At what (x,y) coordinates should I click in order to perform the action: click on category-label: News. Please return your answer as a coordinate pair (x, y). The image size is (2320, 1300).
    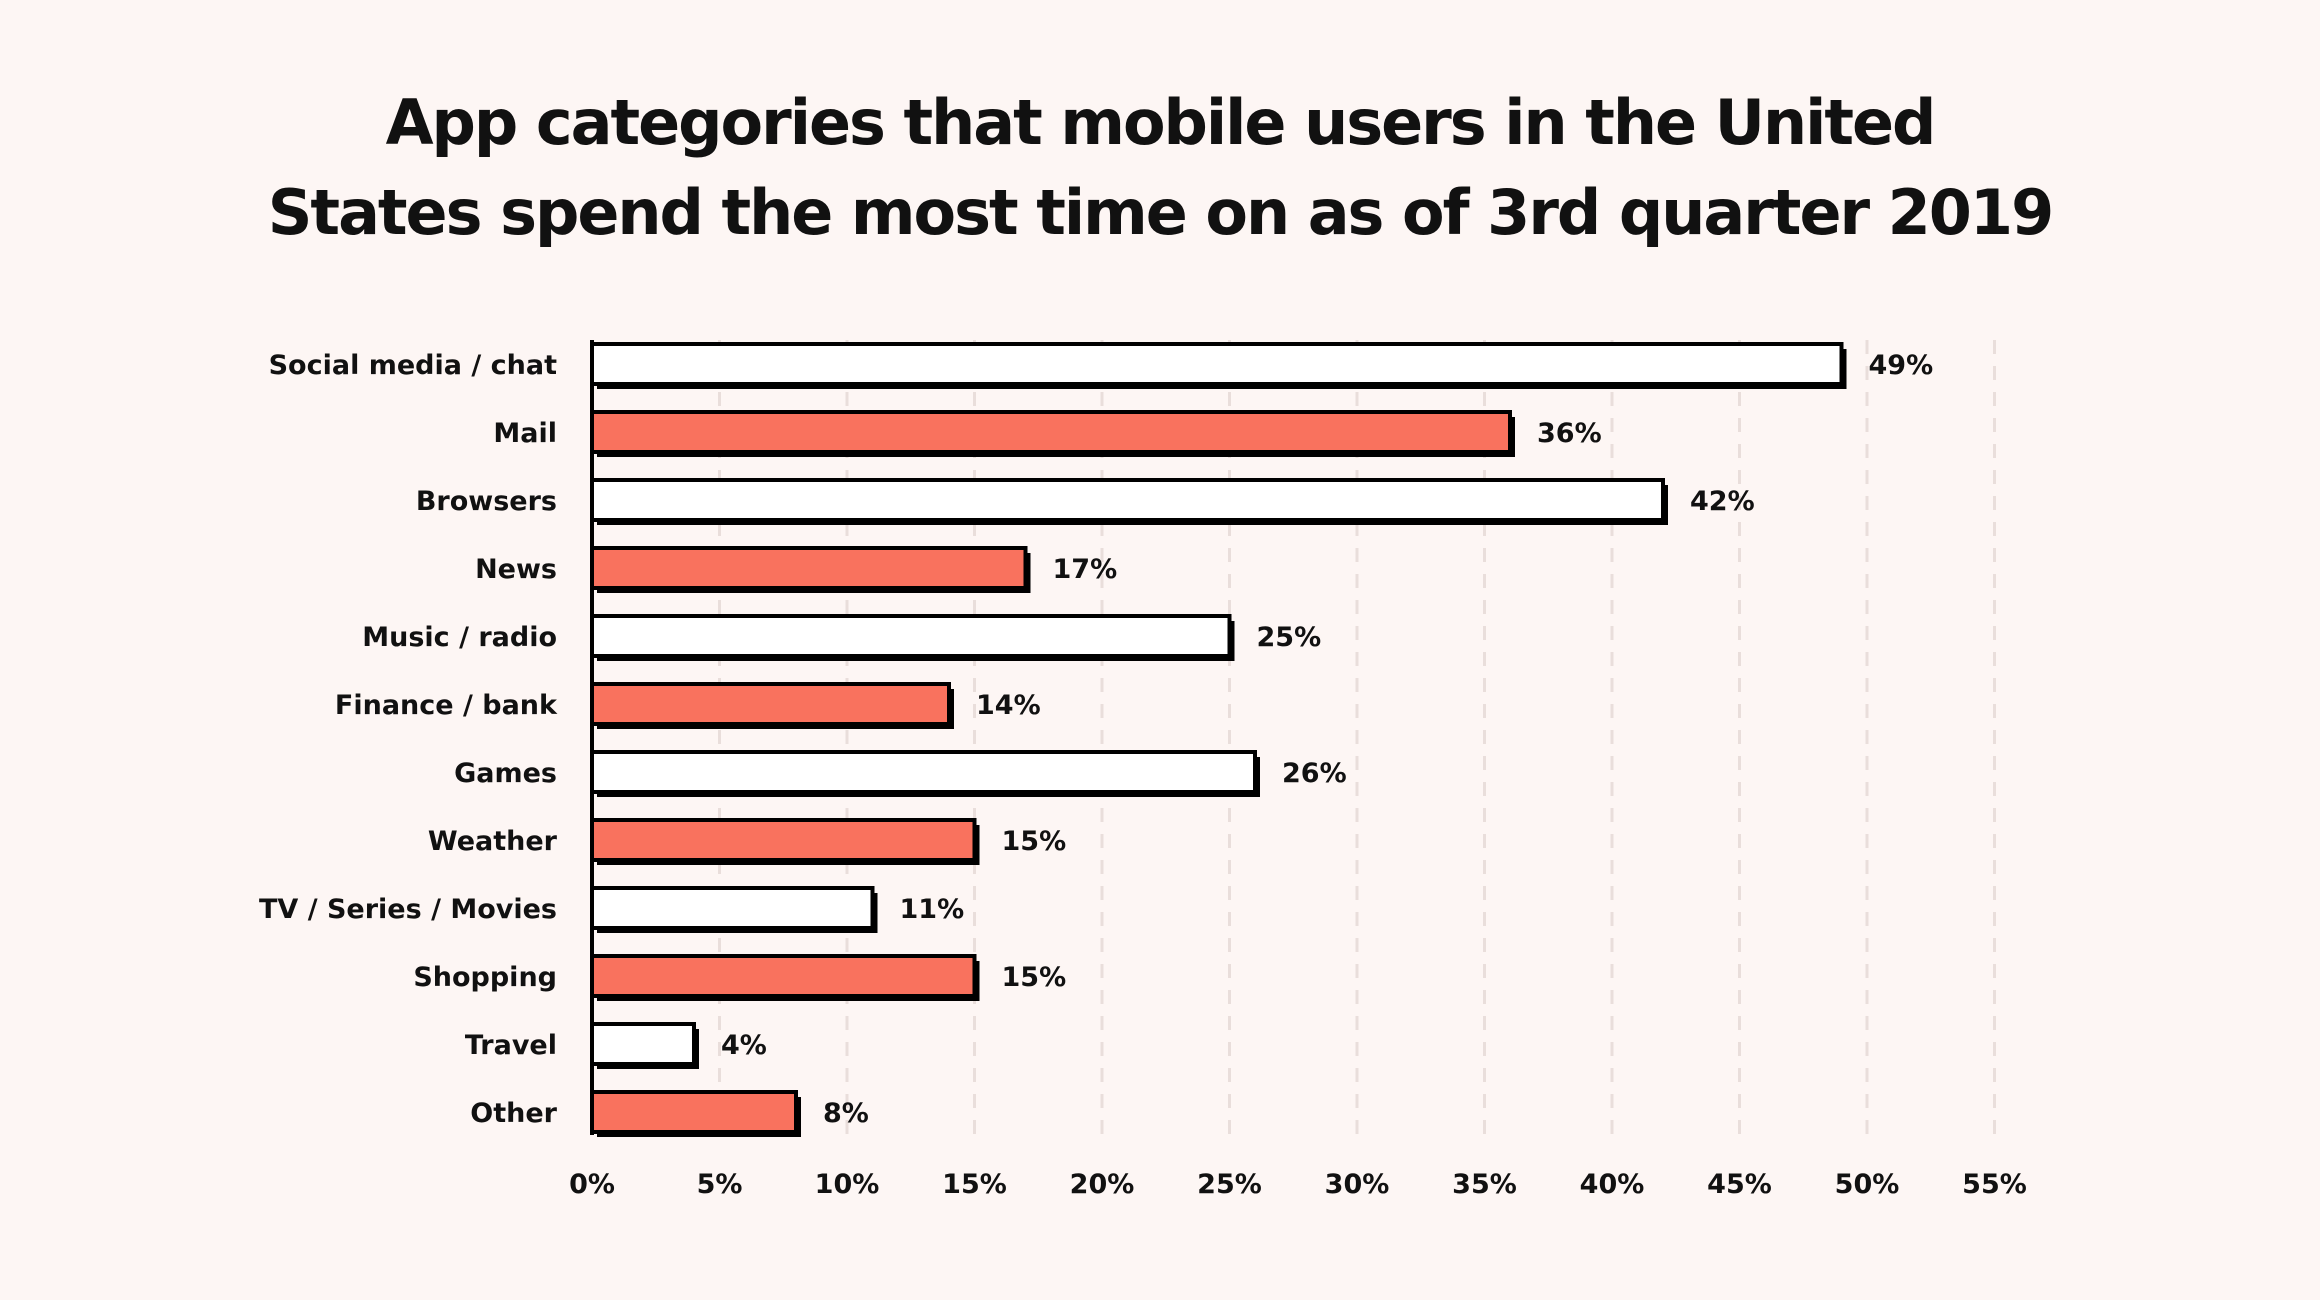
    Looking at the image, I should click on (516, 569).